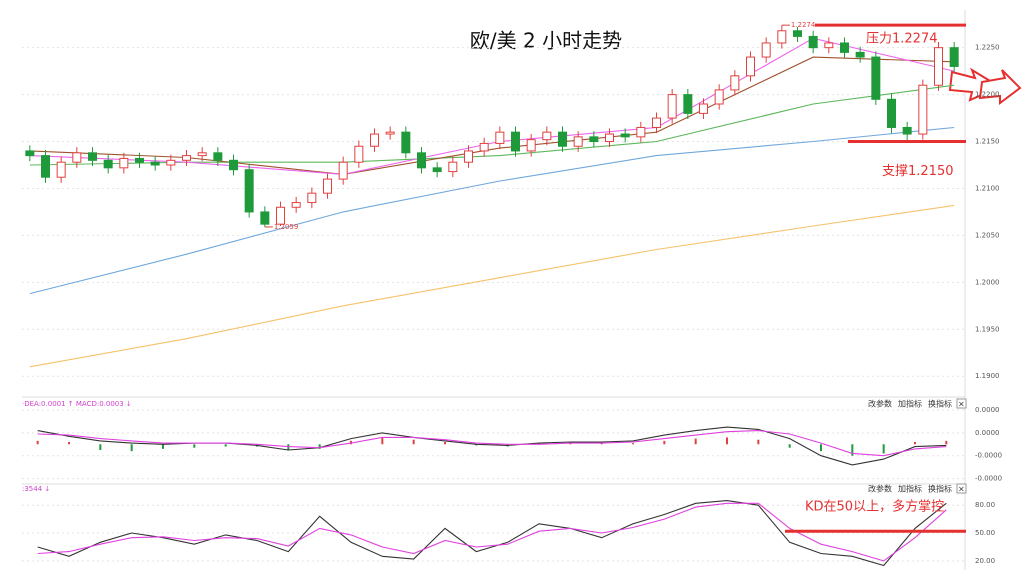 The image size is (1024, 575). Describe the element at coordinates (987, 142) in the screenshot. I see `y-tick-label: 1.2150` at that location.